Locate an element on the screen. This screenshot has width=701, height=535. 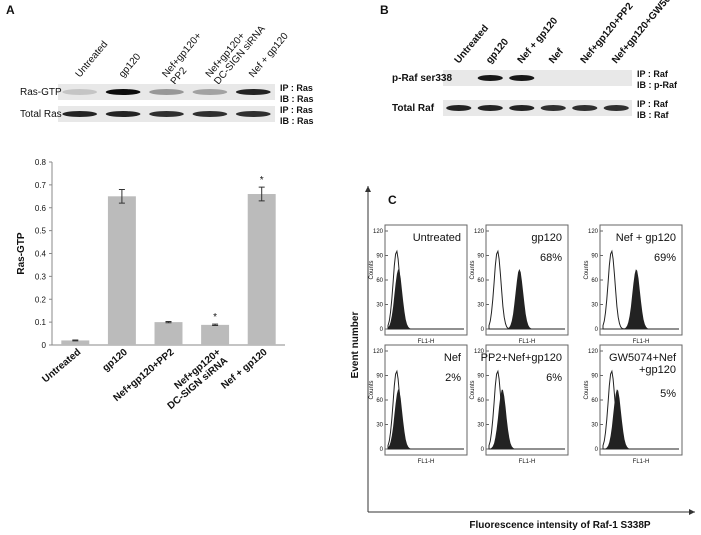
ip-label: IP : Raf is located at coordinates (653, 104).